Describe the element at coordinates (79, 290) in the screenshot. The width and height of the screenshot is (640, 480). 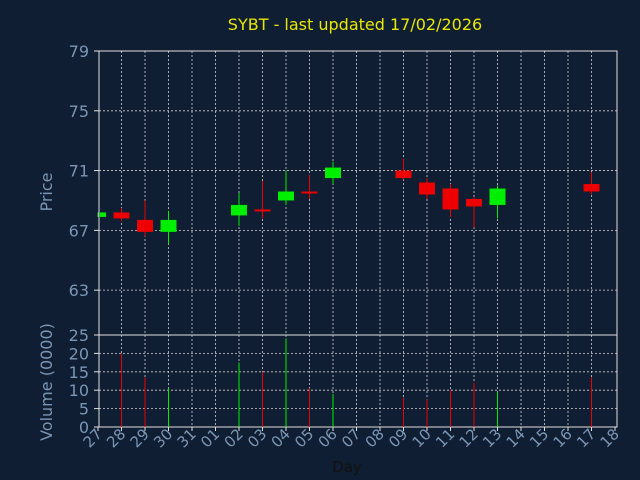
I see `price-tick-label: 63` at that location.